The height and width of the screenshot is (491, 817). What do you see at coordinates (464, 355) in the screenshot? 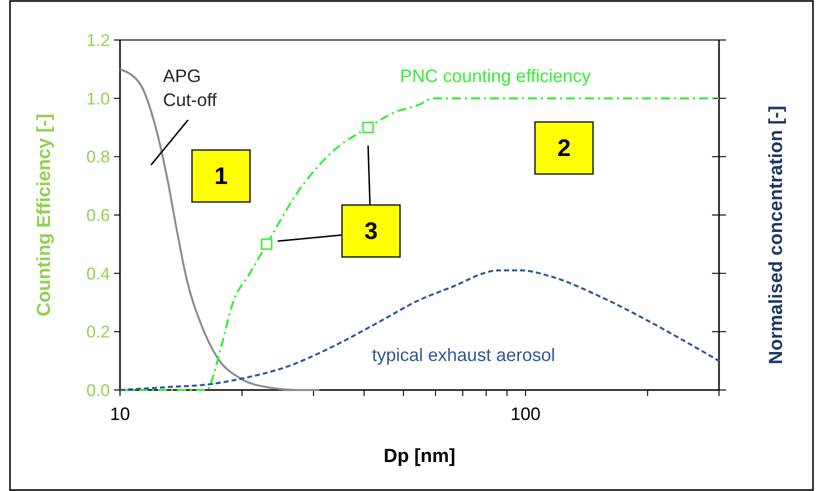
I see `series-label: typical exhaust aerosol` at bounding box center [464, 355].